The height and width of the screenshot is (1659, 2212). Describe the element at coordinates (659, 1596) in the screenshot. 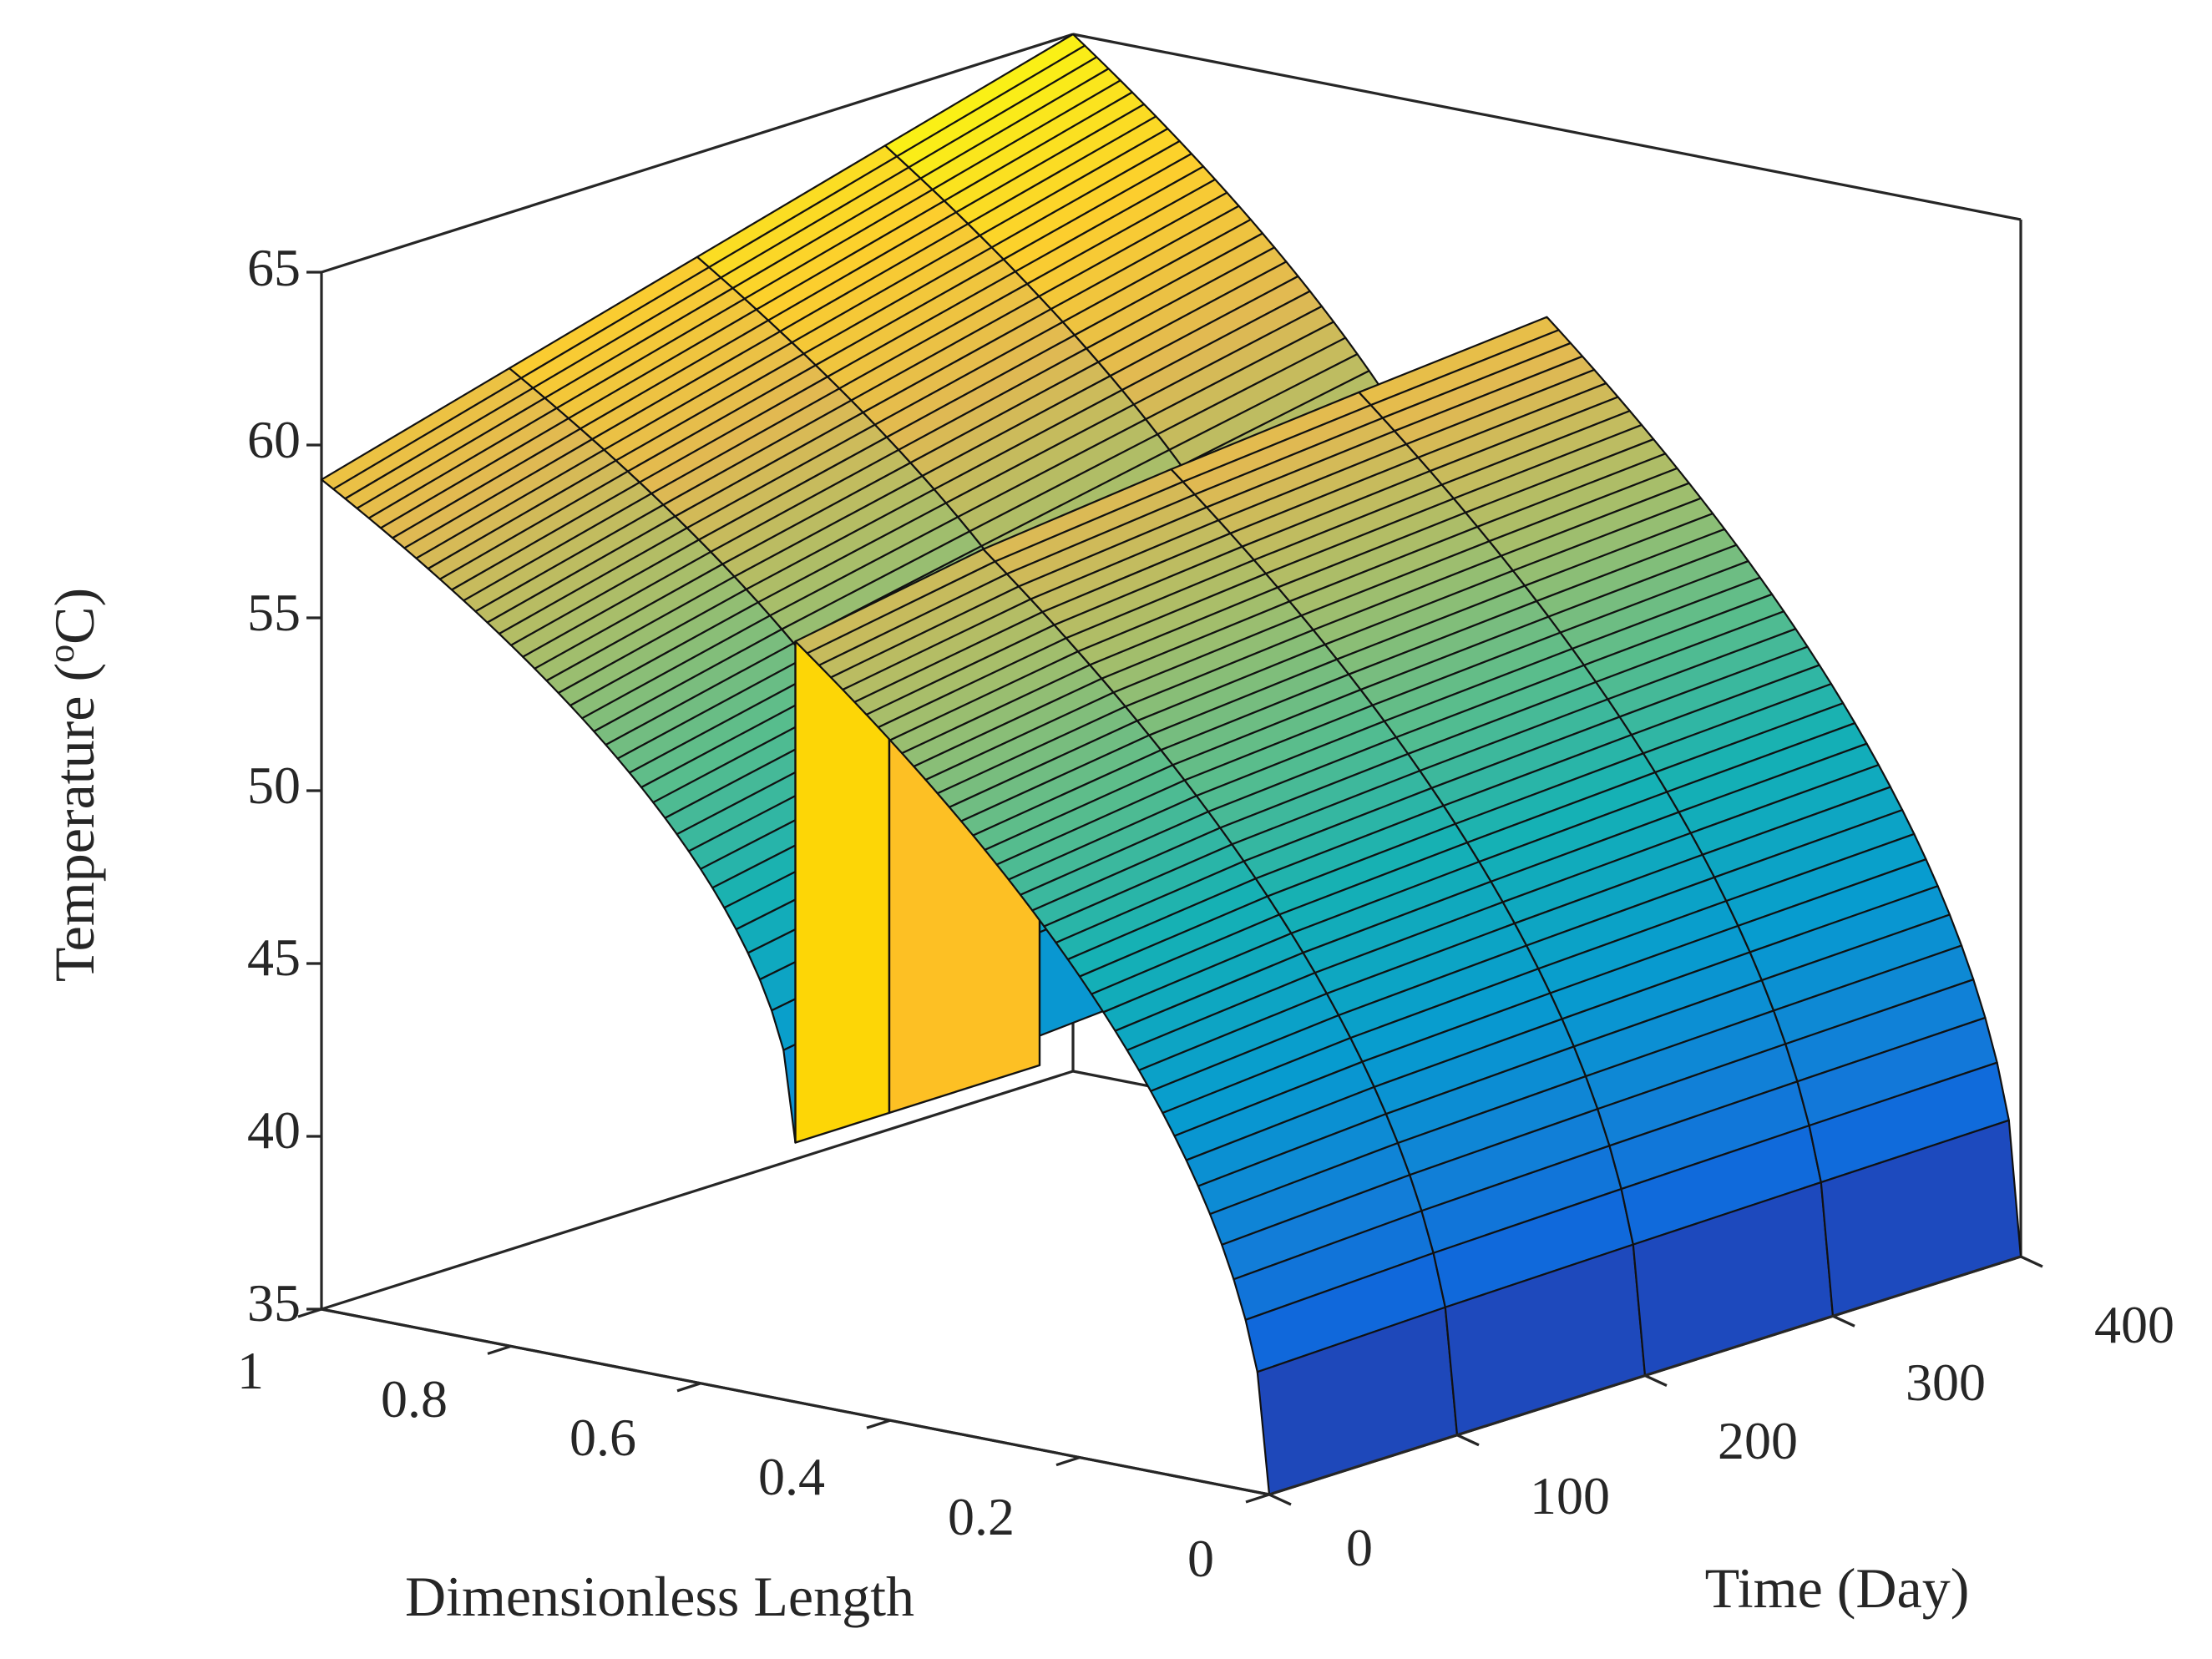

I see `x-axis-title: Dimensionless Length` at that location.